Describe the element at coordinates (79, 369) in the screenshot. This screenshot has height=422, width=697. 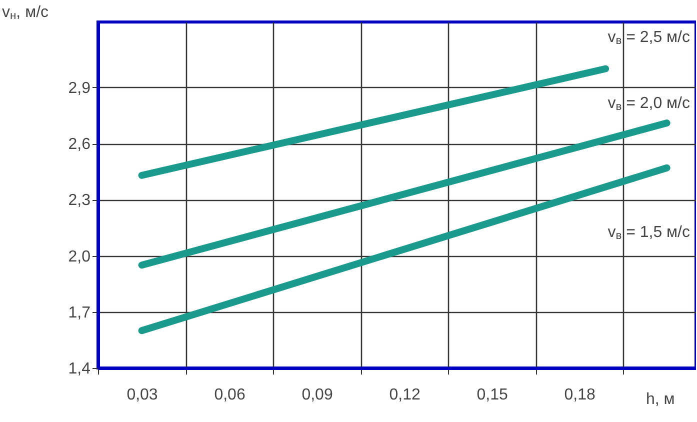
I see `y-tick-label: 1,4` at that location.